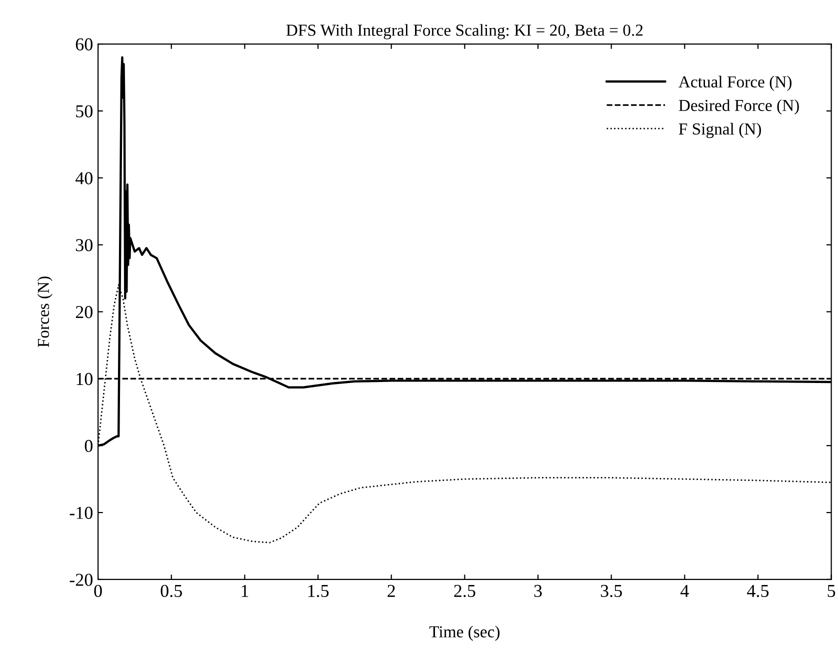 The image size is (838, 657). What do you see at coordinates (464, 32) in the screenshot?
I see `chart-title: DFS With Integral Force Scaling: KI = 20, Beta = 0.2` at bounding box center [464, 32].